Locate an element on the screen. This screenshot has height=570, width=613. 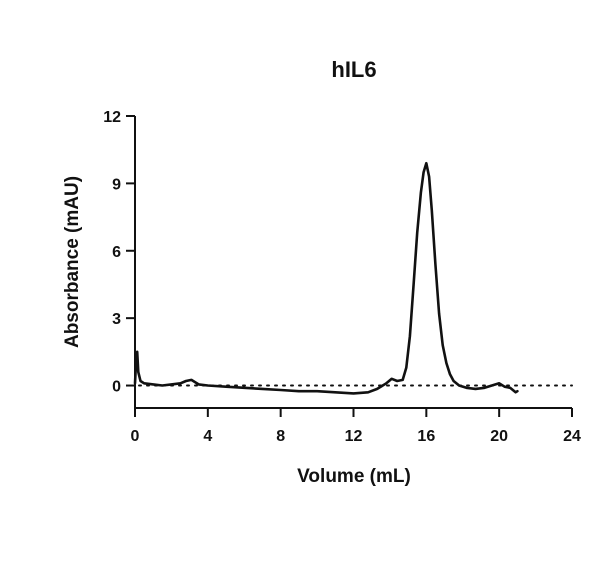
y-tick-label: 6 is located at coordinates (116, 252).